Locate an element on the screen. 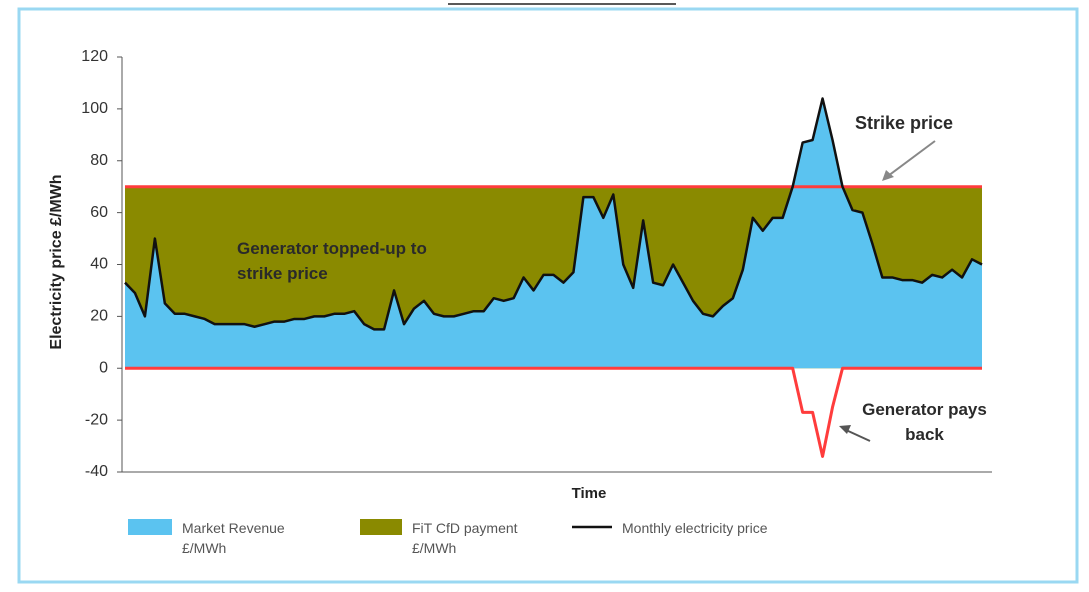  annotation: Strike price is located at coordinates (904, 123).